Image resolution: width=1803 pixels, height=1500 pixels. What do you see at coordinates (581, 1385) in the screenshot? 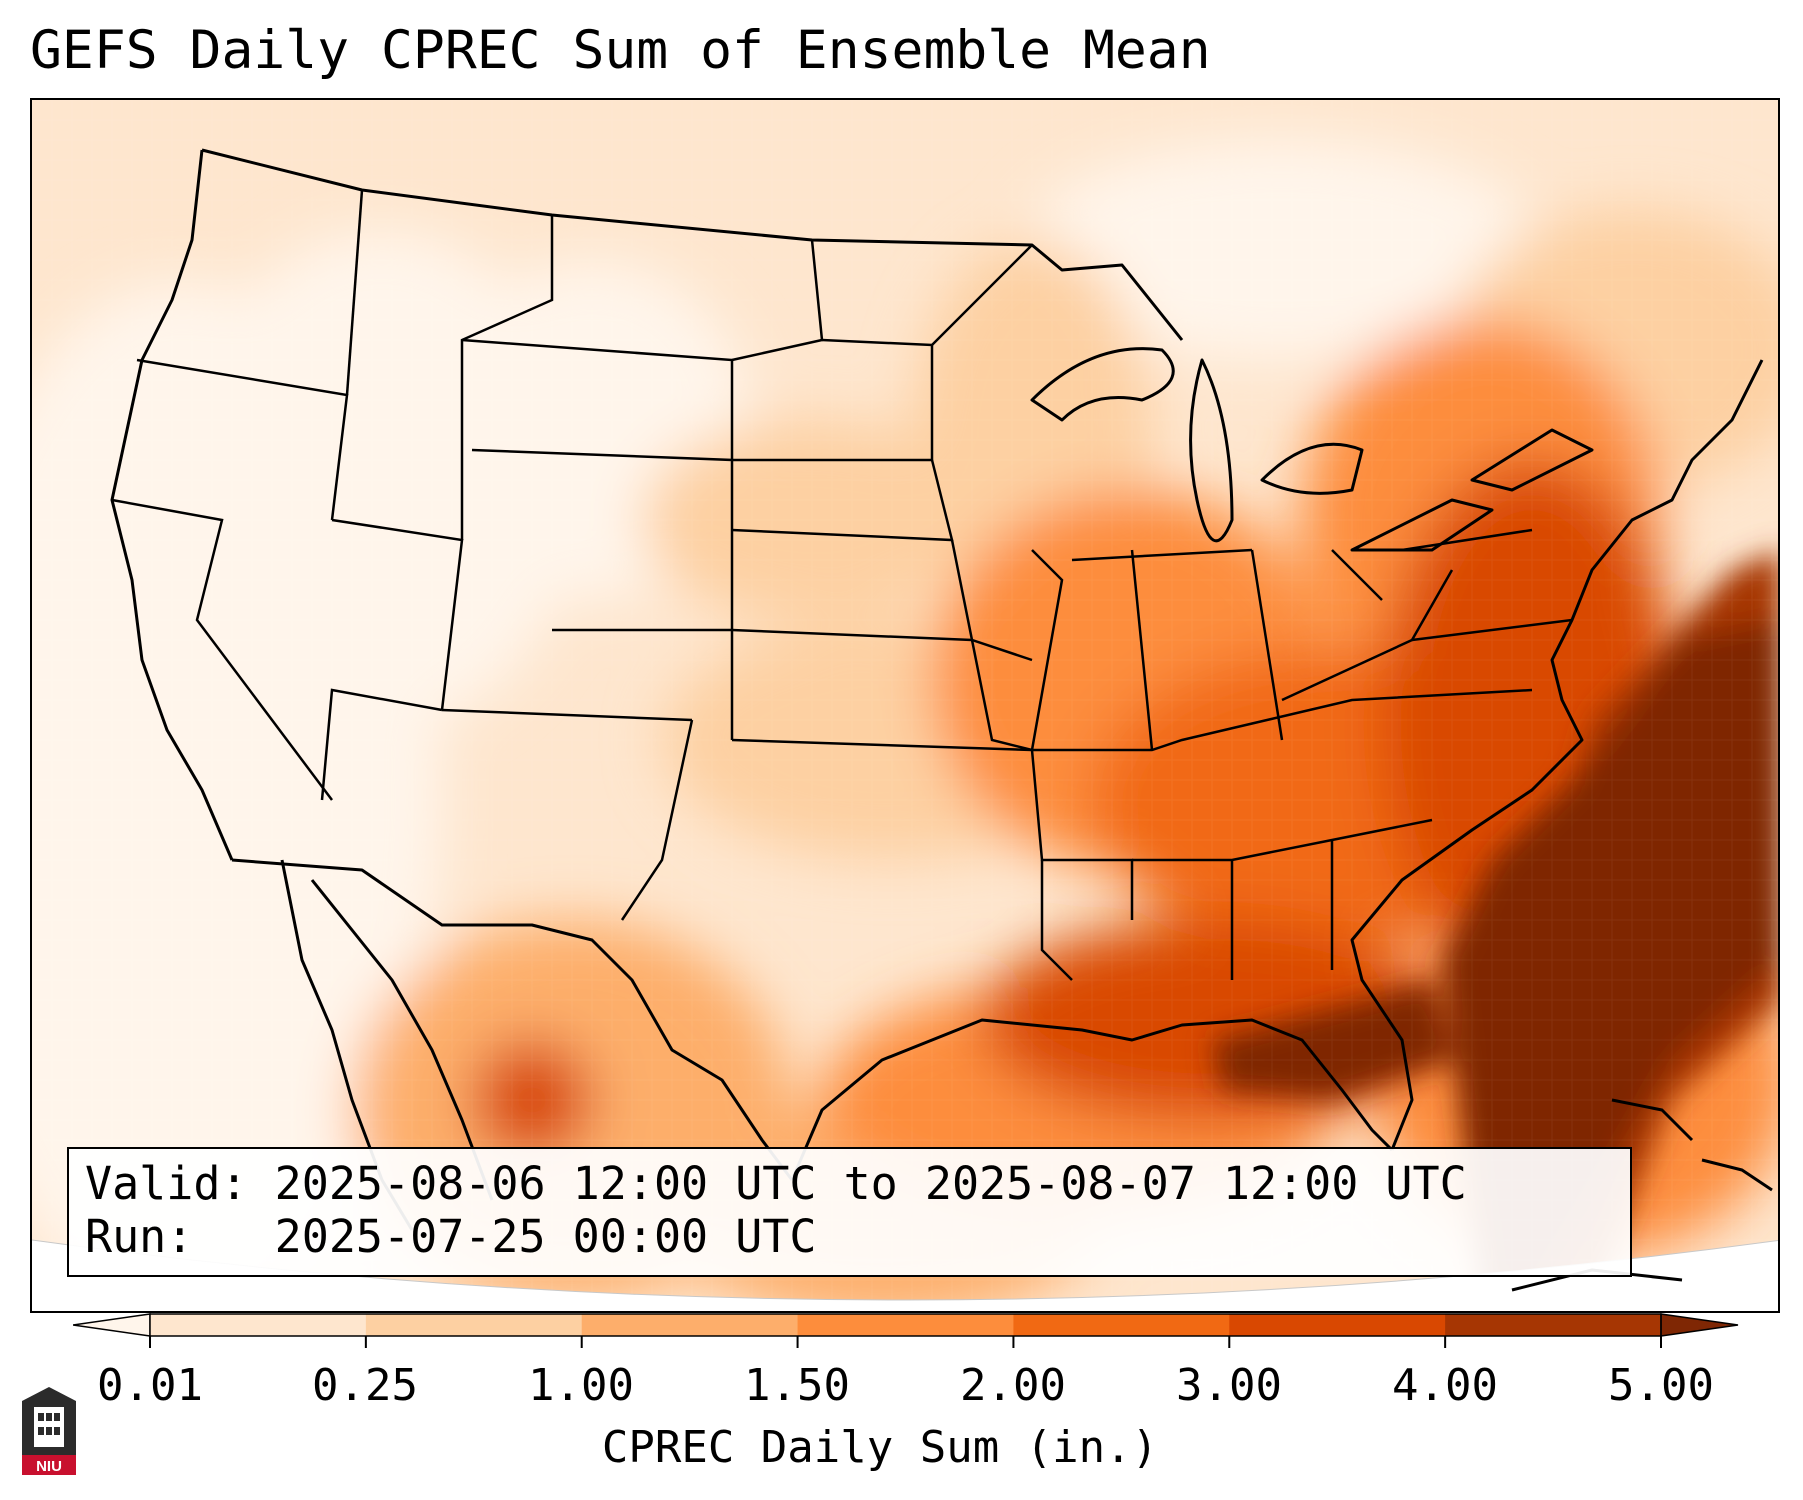
I see `colorbar-tick-label: 1.00` at bounding box center [581, 1385].